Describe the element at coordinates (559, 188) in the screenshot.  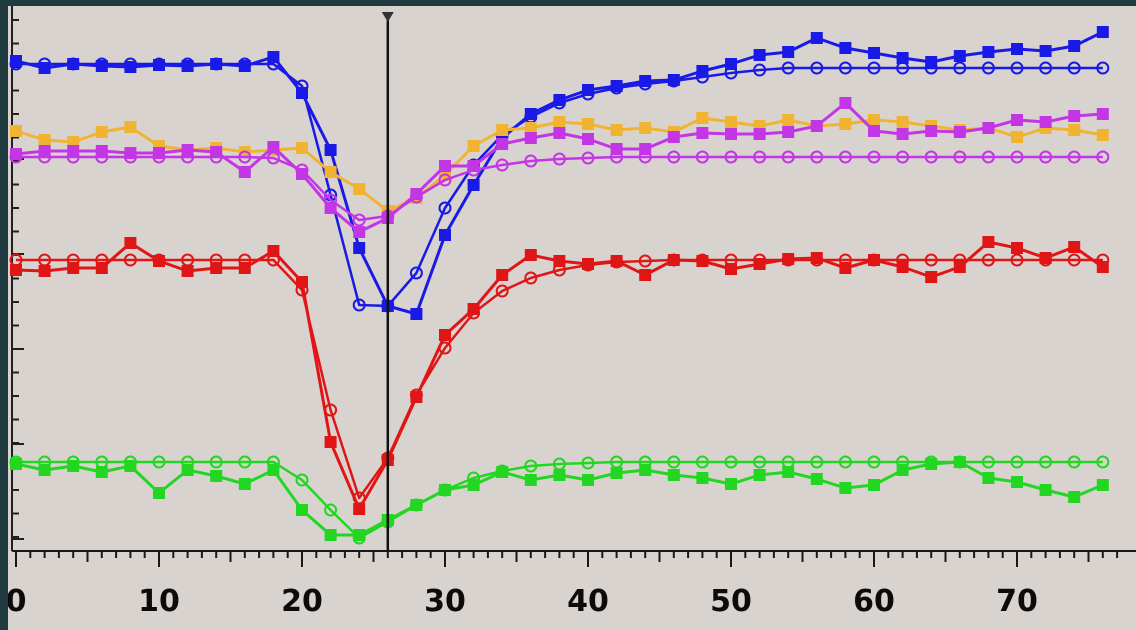
I see `series-fit-line` at that location.